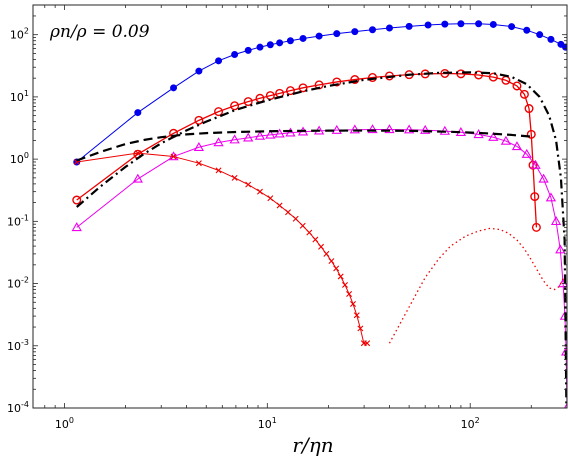 This screenshot has height=468, width=569. I want to click on y-tick-label-exponent: 2, so click(26, 31).